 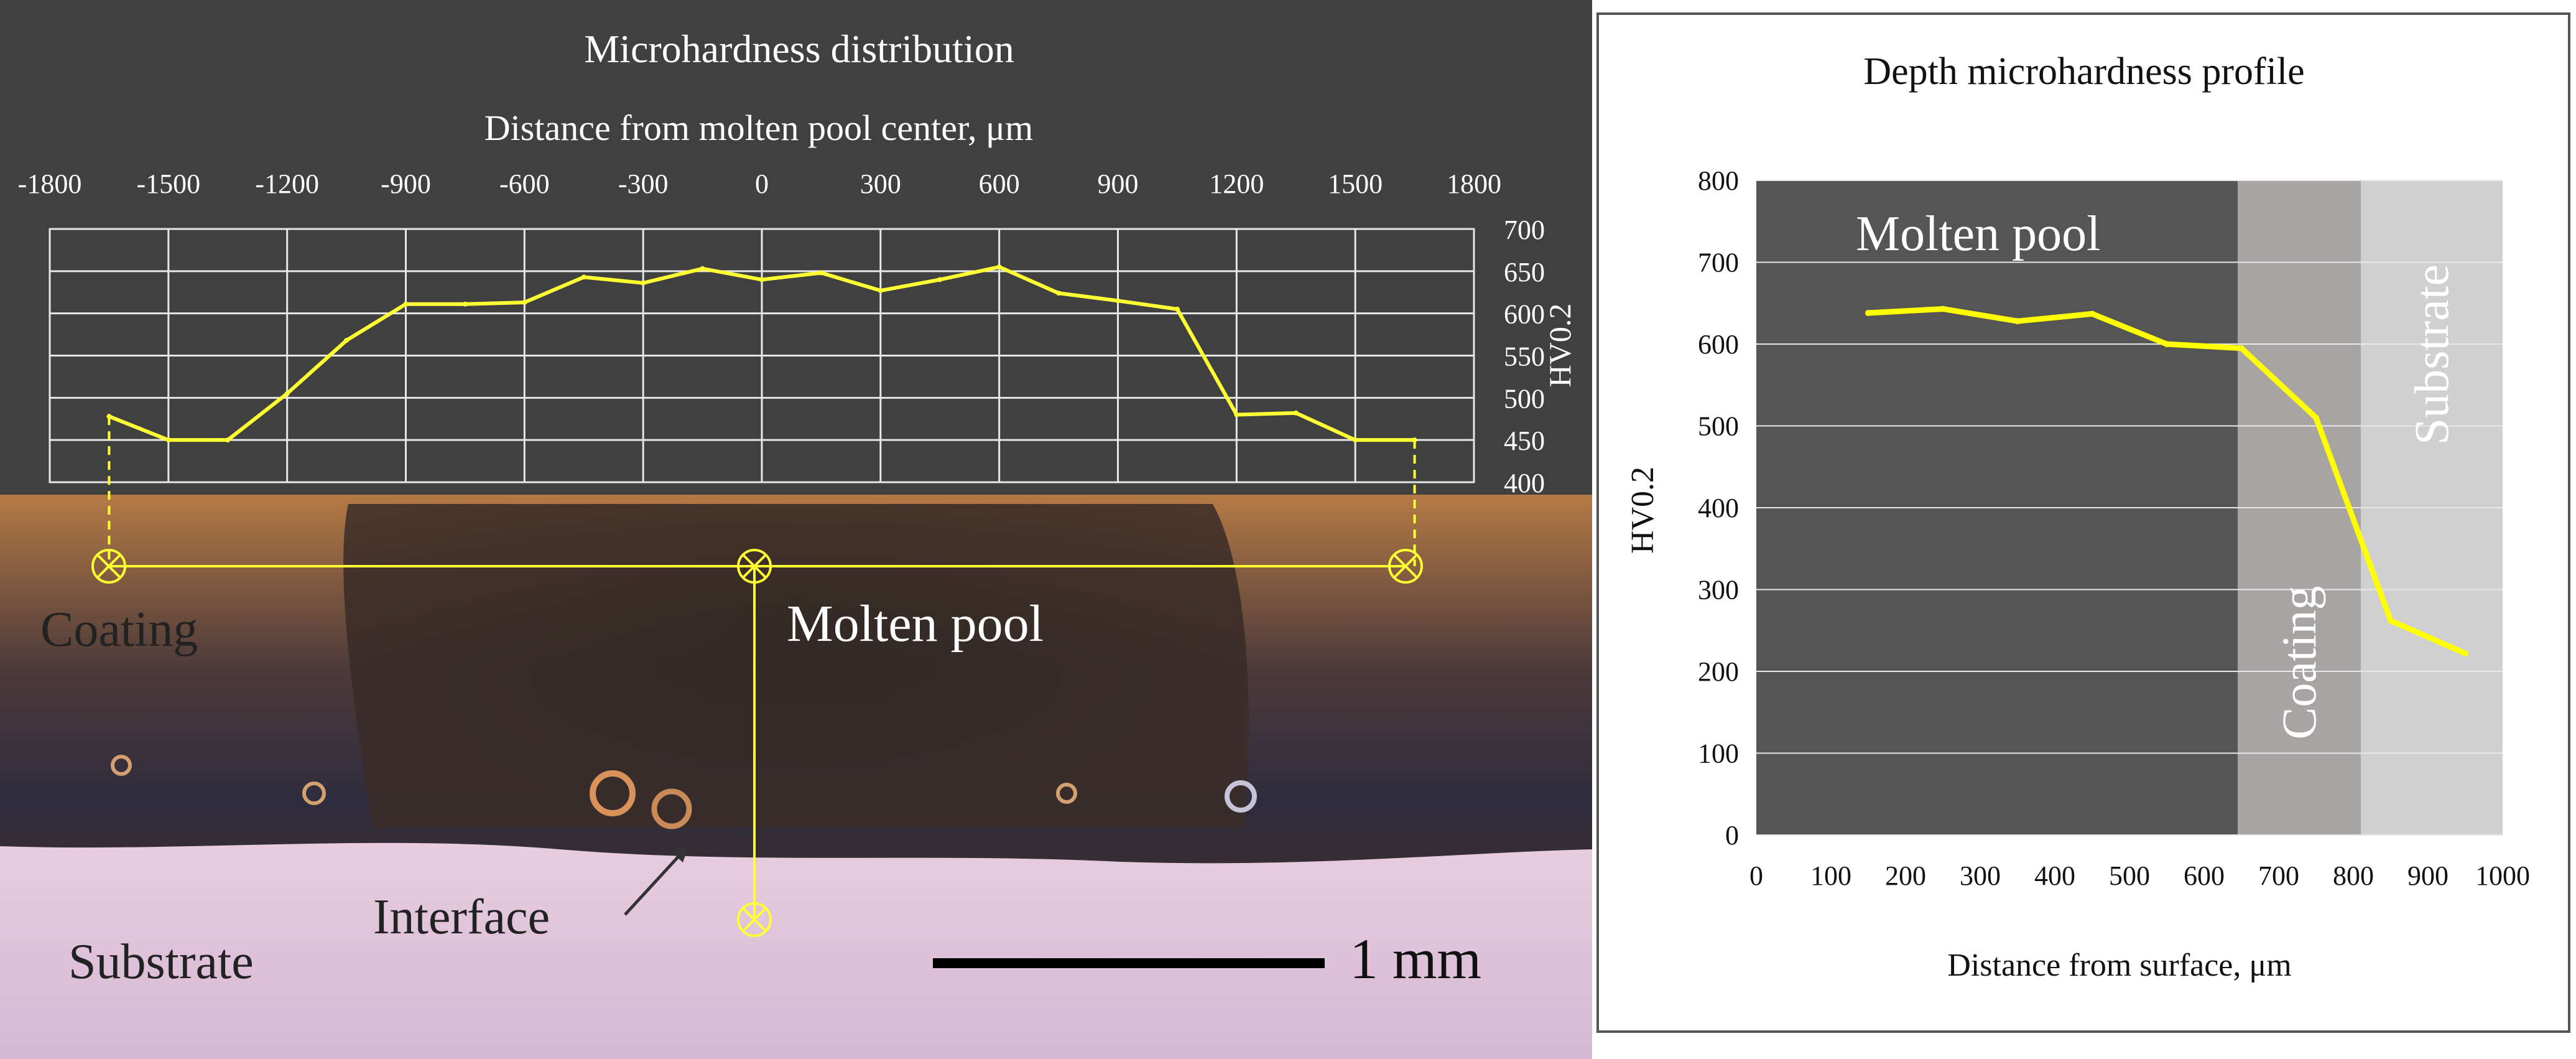 I want to click on left-chart-y-axis-label: HV0.2, so click(x=1560, y=346).